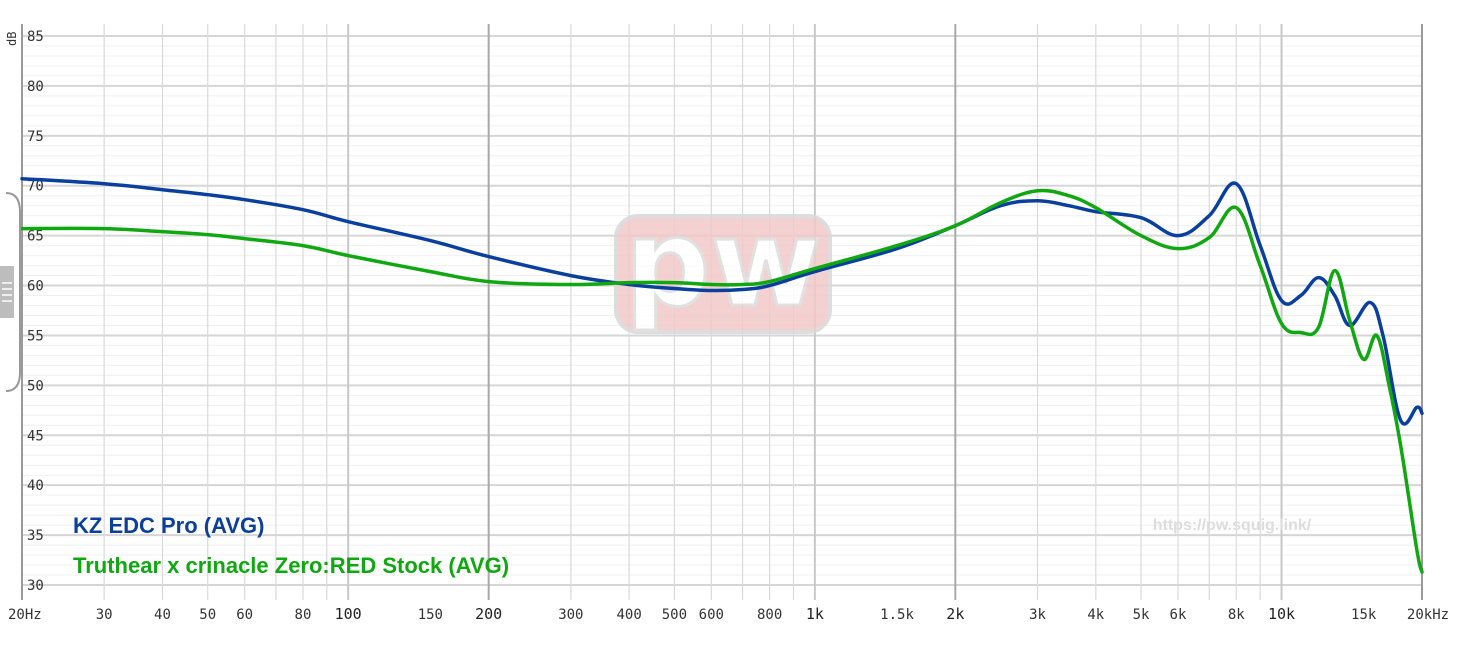 The image size is (1463, 649). I want to click on x-tick-label: 150, so click(430, 615).